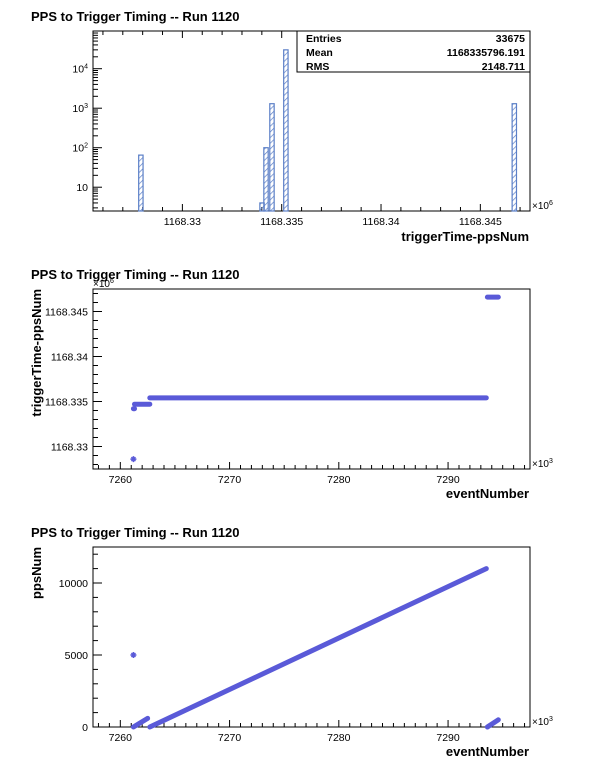  I want to click on panel-2-x-multiplier: ×10³, so click(542, 464).